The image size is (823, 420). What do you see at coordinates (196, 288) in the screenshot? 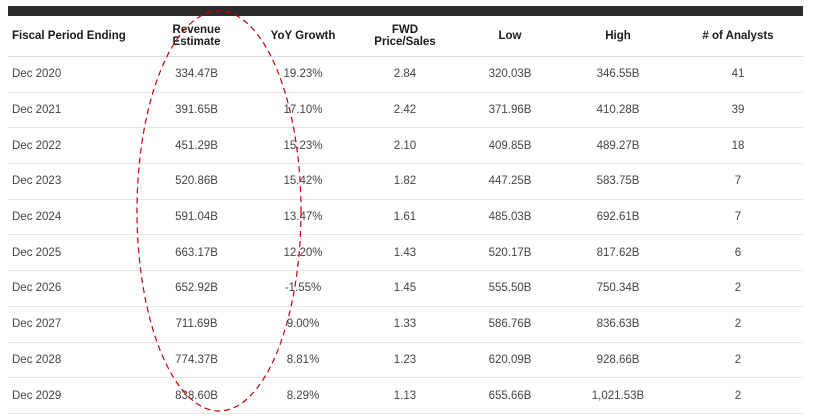
I see `cell-revenue: 652.92B` at bounding box center [196, 288].